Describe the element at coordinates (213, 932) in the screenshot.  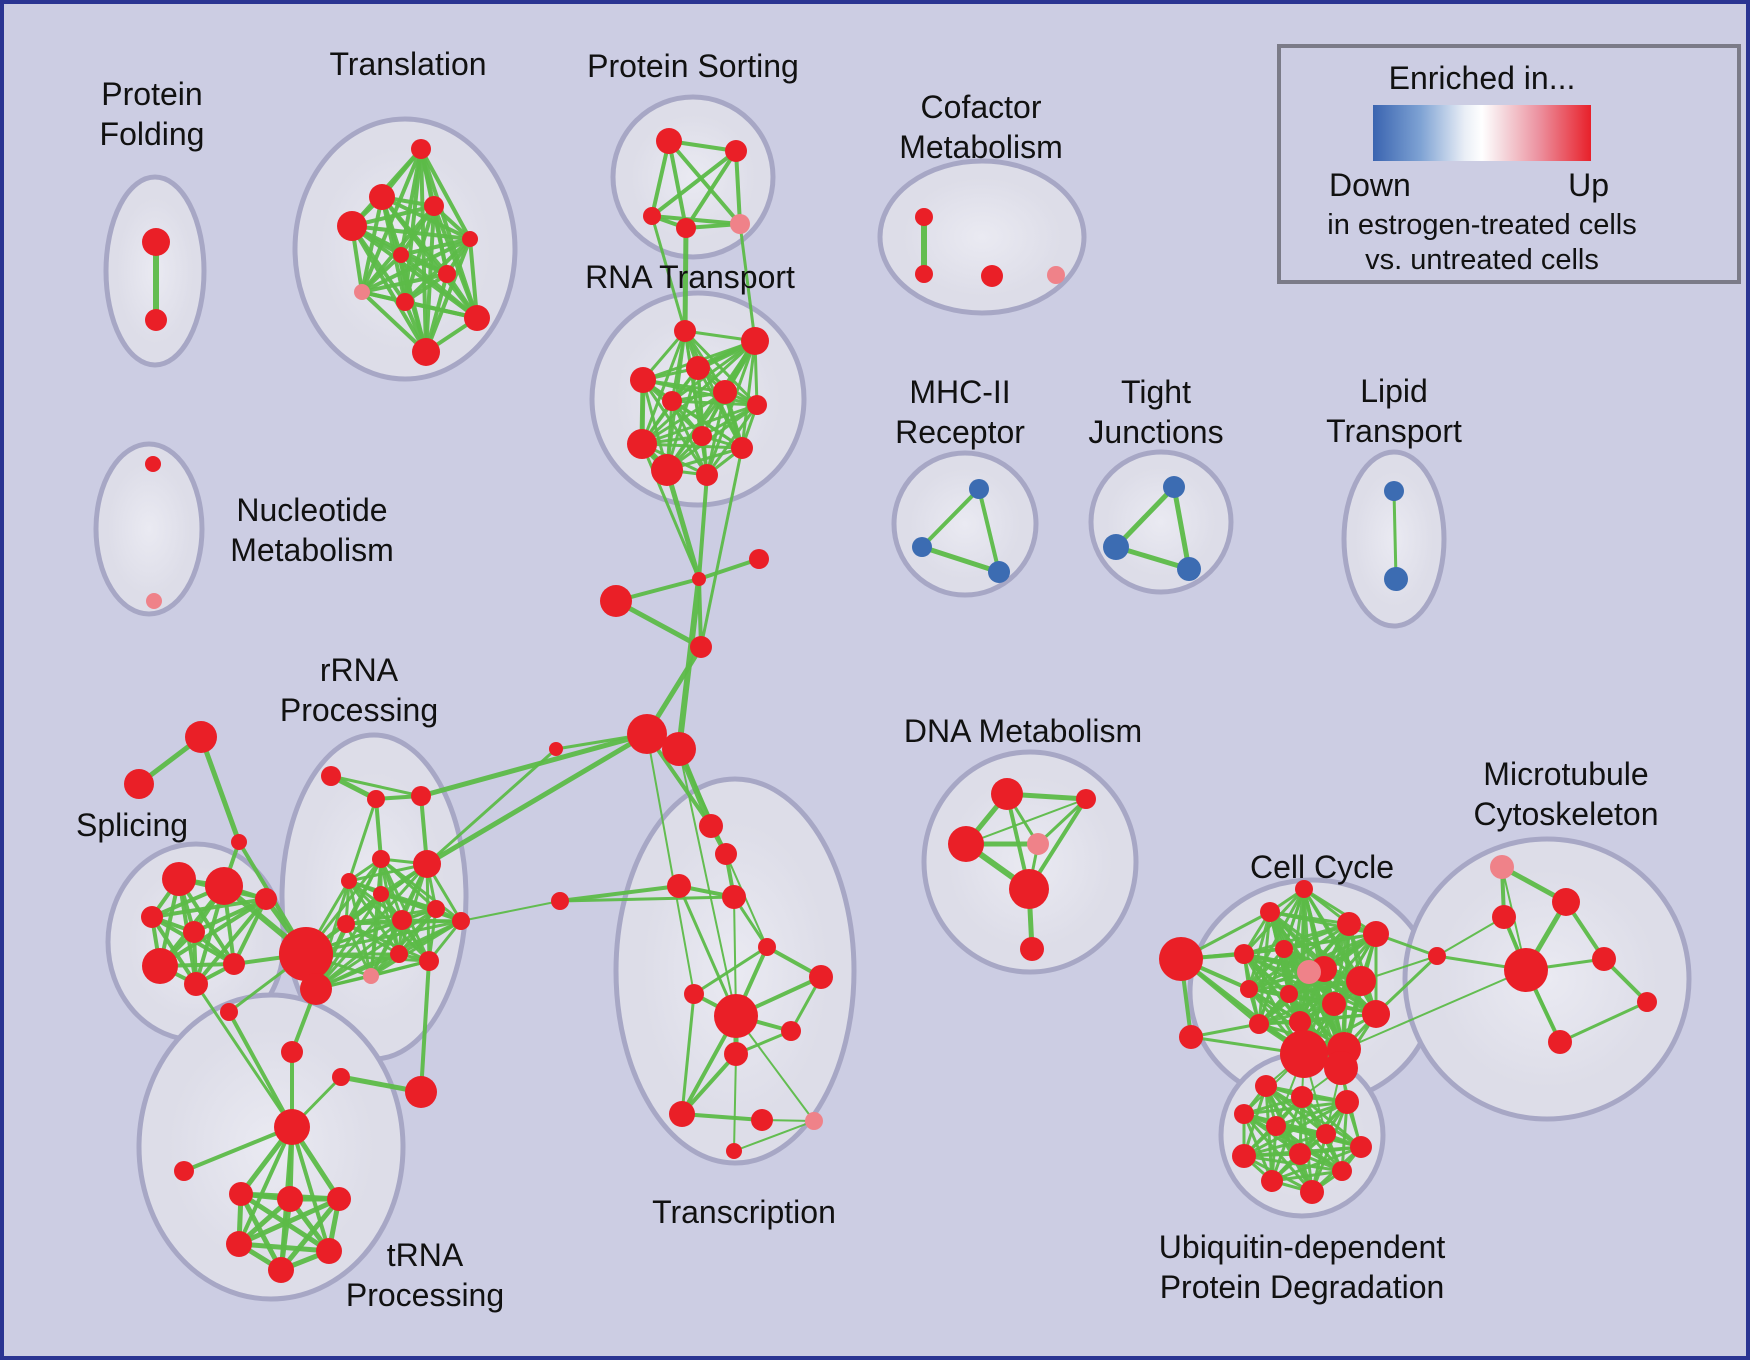
I see `clique-3-edge-p5-p8` at that location.